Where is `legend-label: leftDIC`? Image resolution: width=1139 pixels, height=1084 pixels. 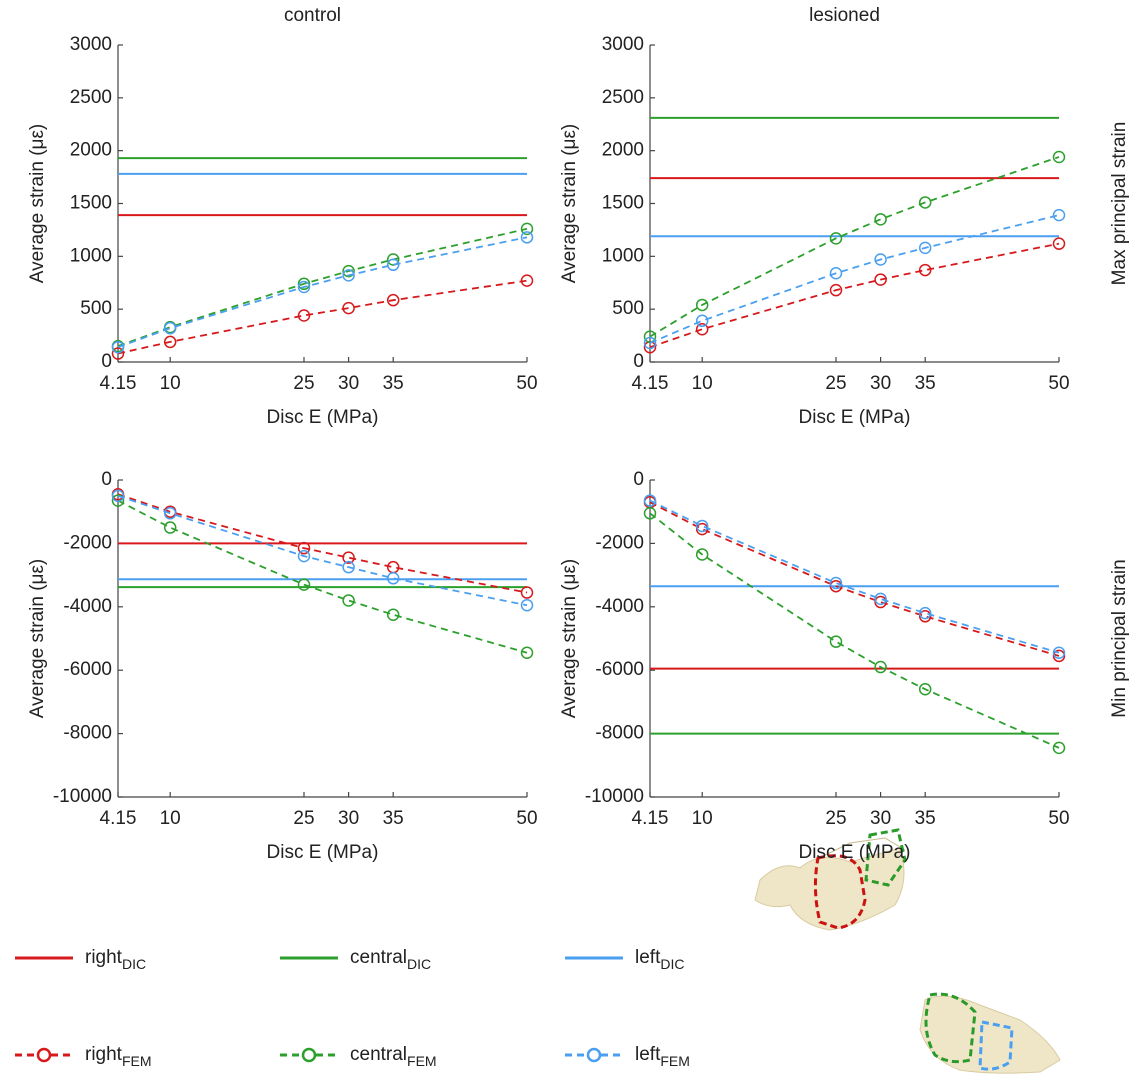 legend-label: leftDIC is located at coordinates (659, 959).